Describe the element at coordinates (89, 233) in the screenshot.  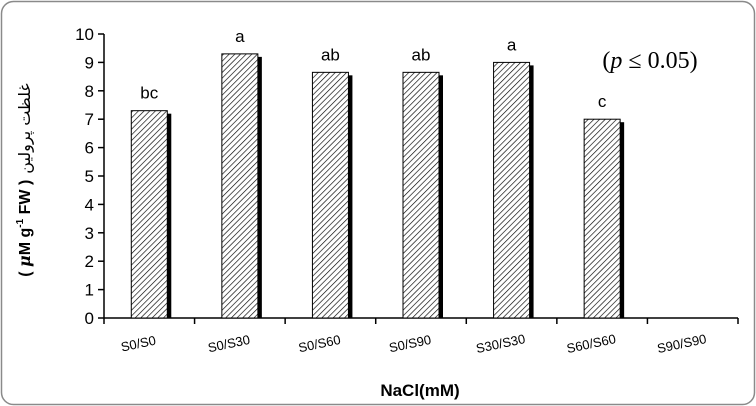
I see `y-tick-label: 3` at that location.